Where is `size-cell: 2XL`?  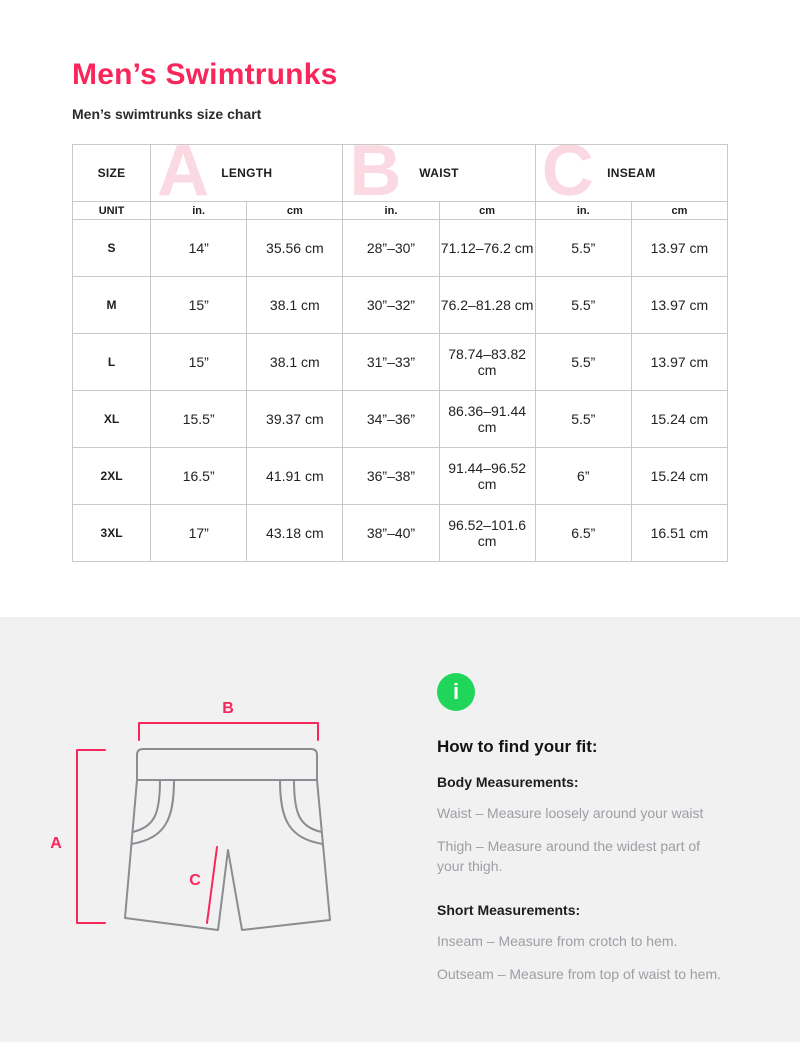
size-cell: 2XL is located at coordinates (111, 476).